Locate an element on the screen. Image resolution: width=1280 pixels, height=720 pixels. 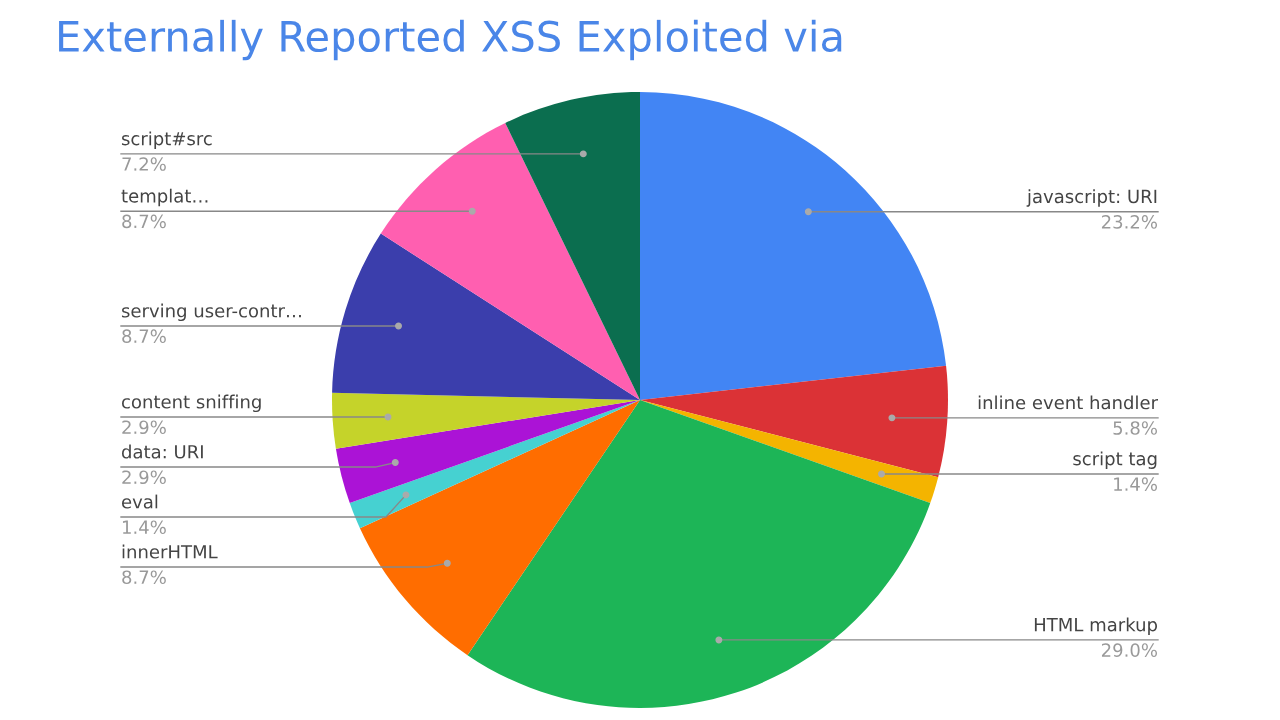
data-label: 7.2% is located at coordinates (144, 164).